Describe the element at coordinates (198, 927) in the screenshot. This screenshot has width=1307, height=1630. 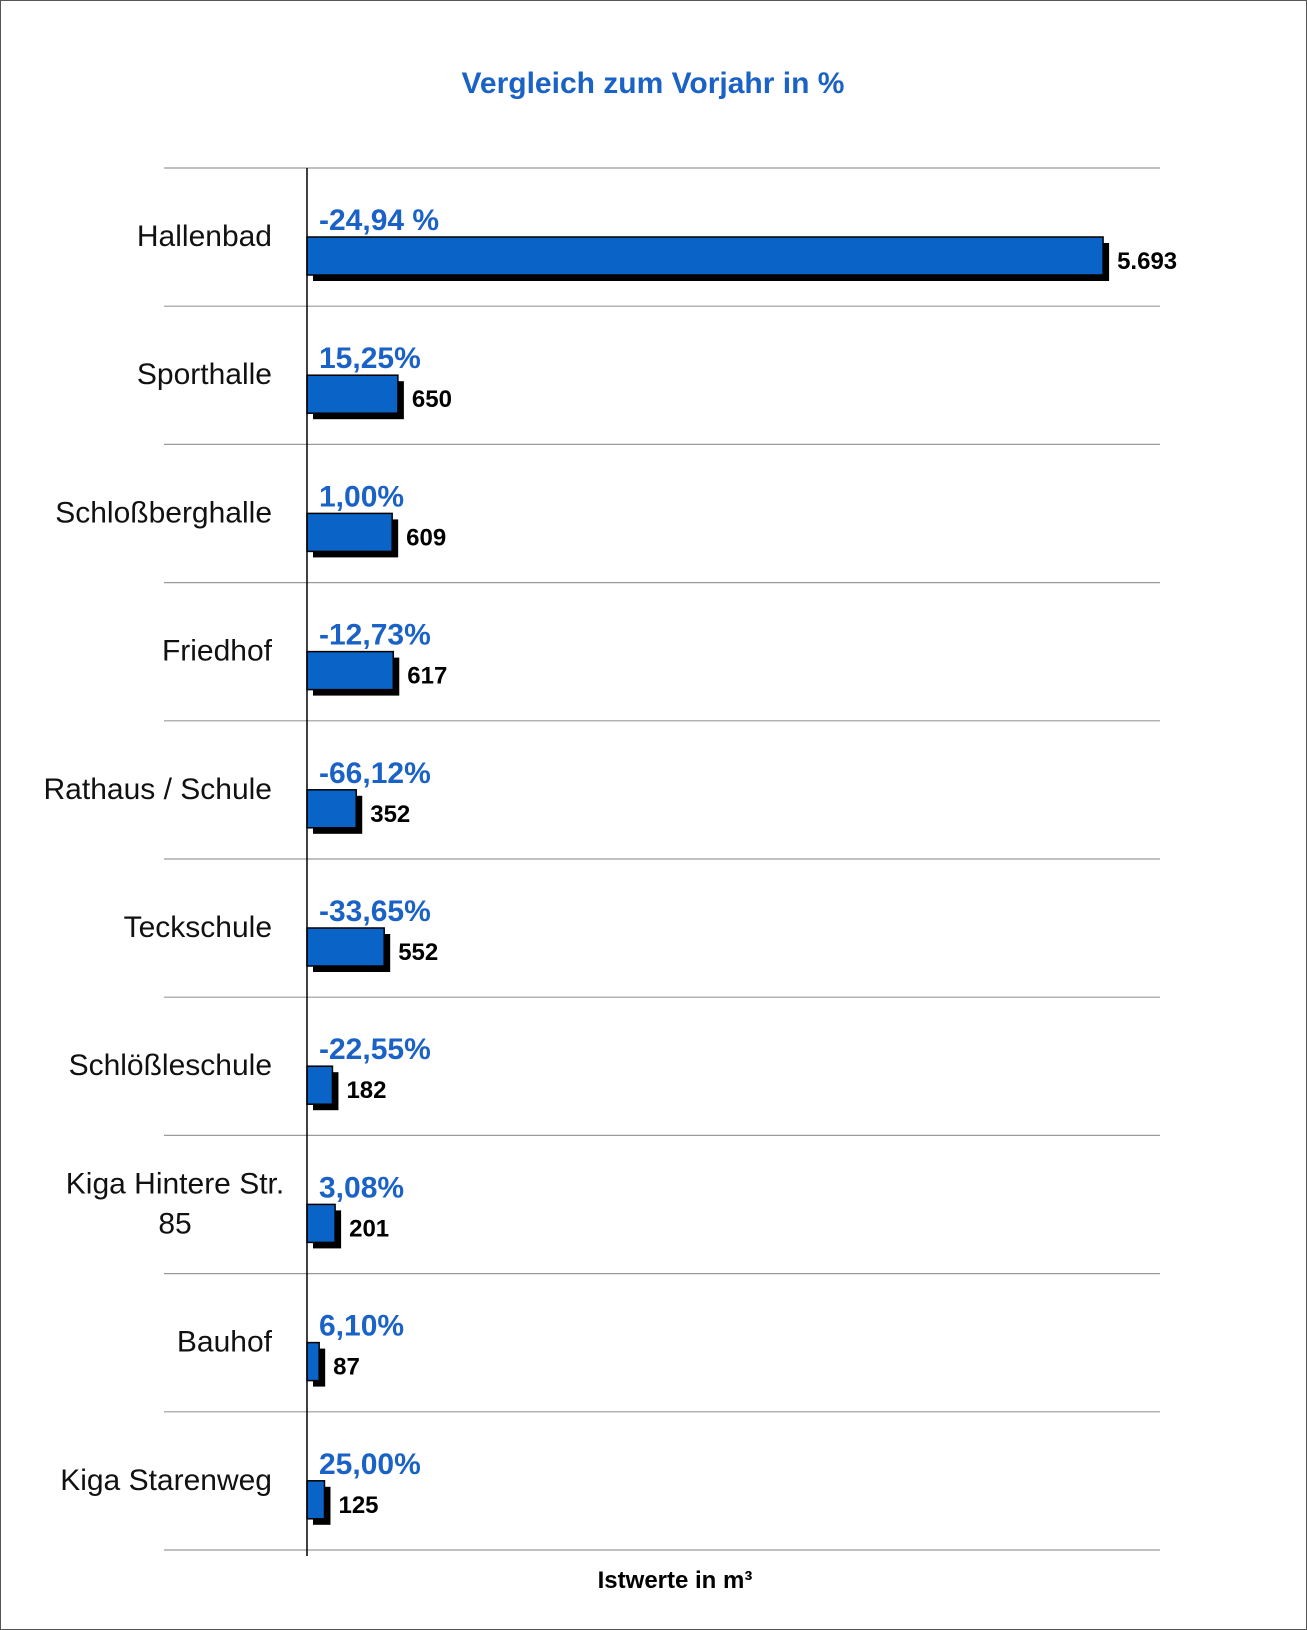
I see `category-label: Teckschule` at that location.